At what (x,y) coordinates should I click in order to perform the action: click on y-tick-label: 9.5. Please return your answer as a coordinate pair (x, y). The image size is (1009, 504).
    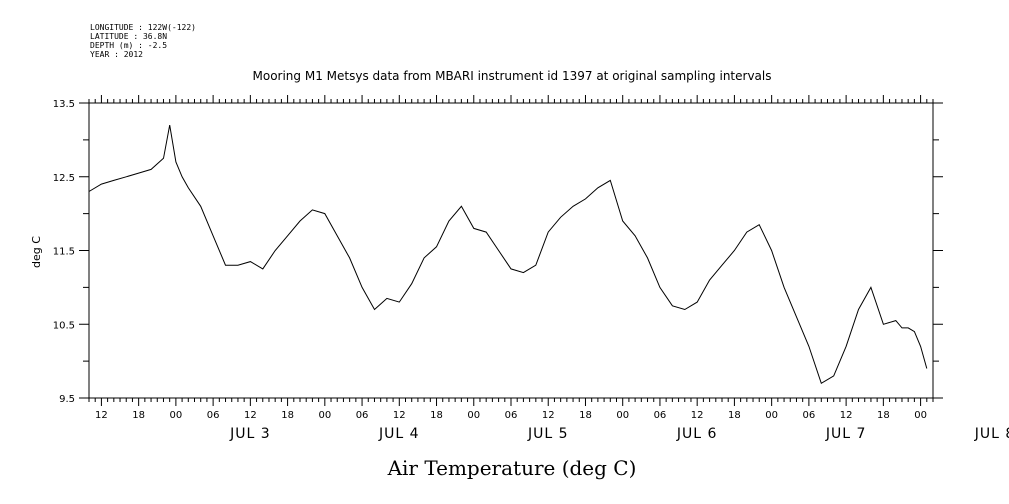
    Looking at the image, I should click on (67, 399).